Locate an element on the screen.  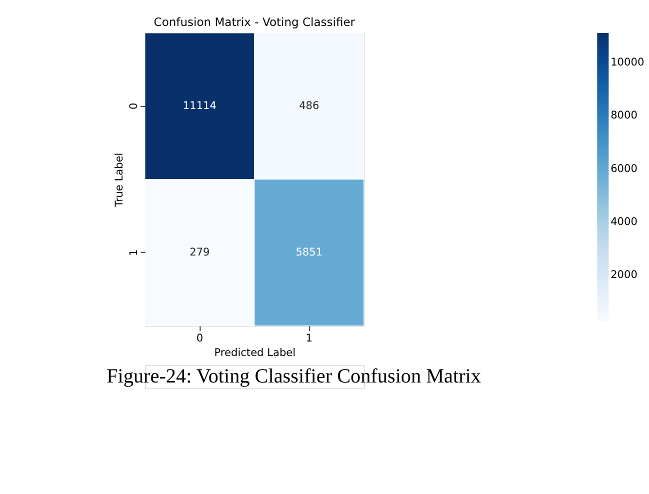
chart-title: Confusion Matrix - Voting Classifier is located at coordinates (255, 22).